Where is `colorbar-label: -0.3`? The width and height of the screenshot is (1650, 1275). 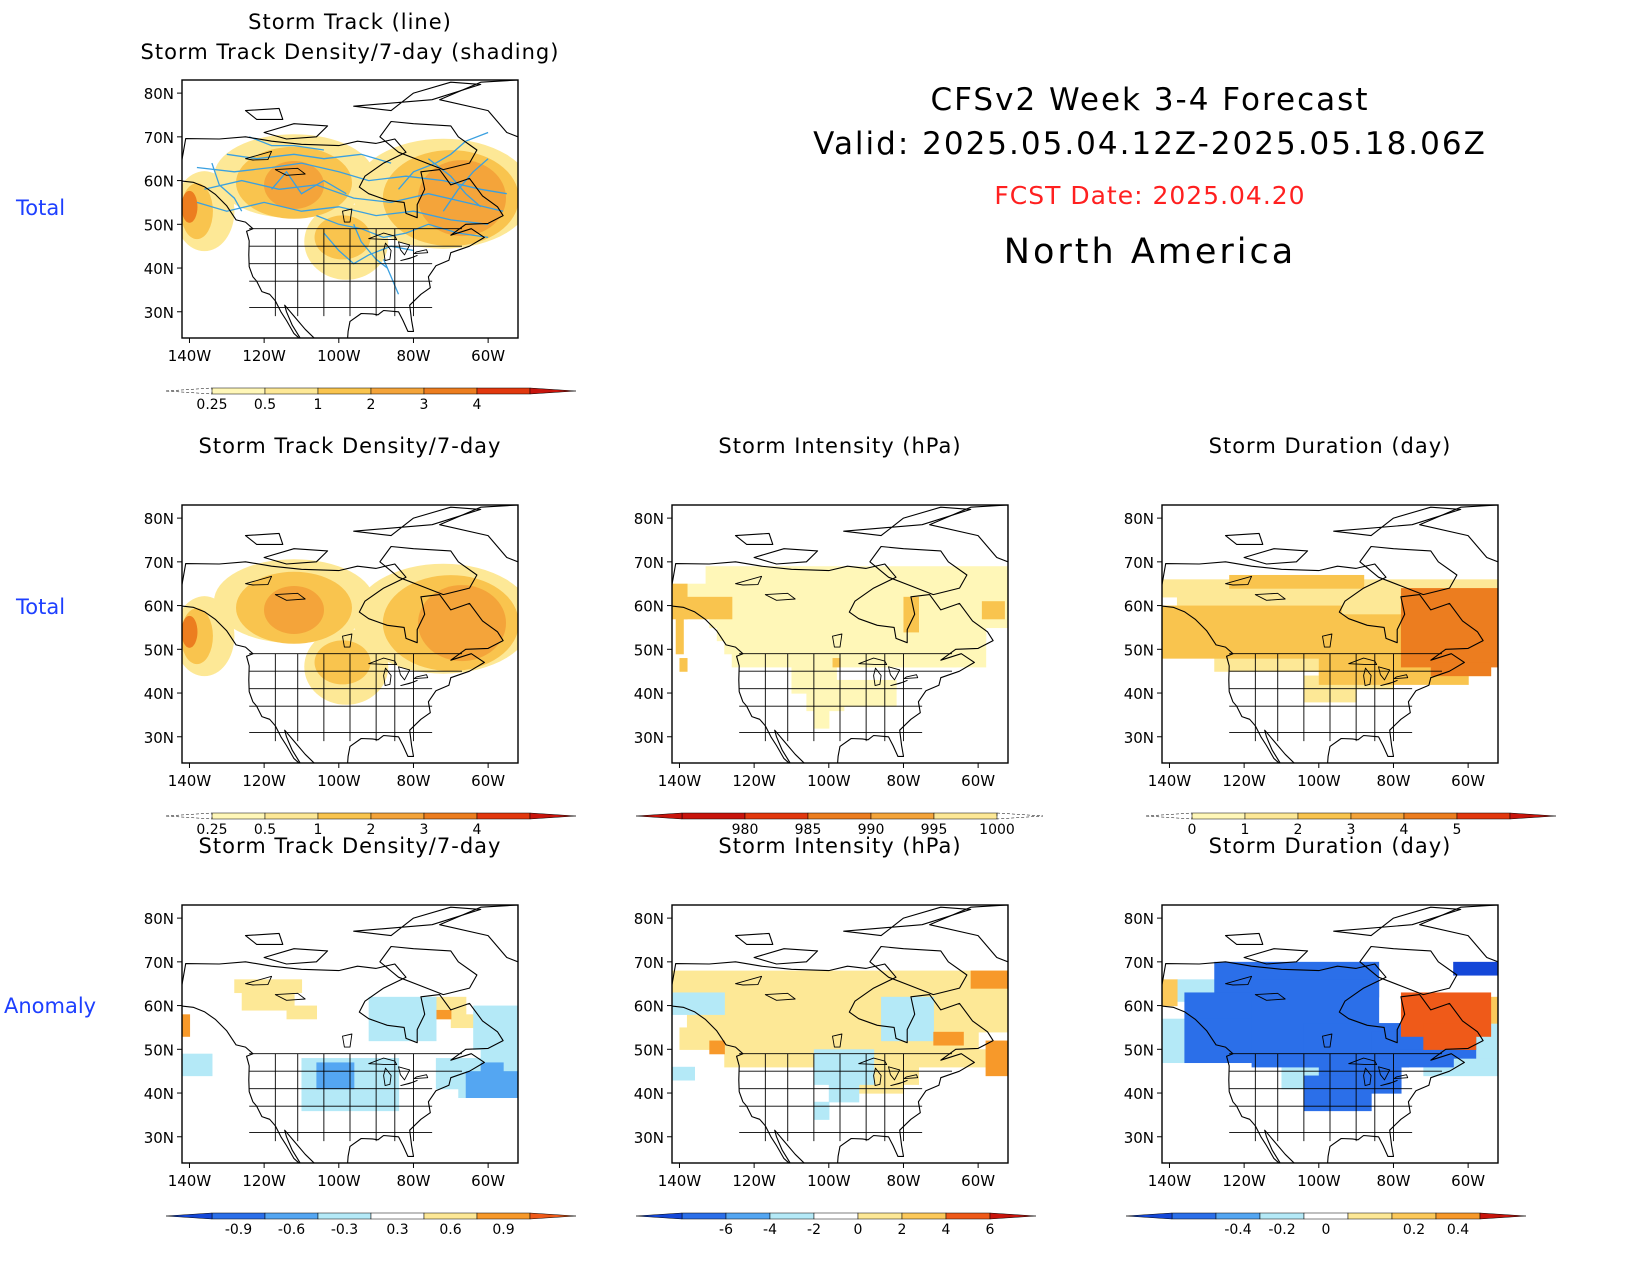
colorbar-label: -0.3 is located at coordinates (344, 1230).